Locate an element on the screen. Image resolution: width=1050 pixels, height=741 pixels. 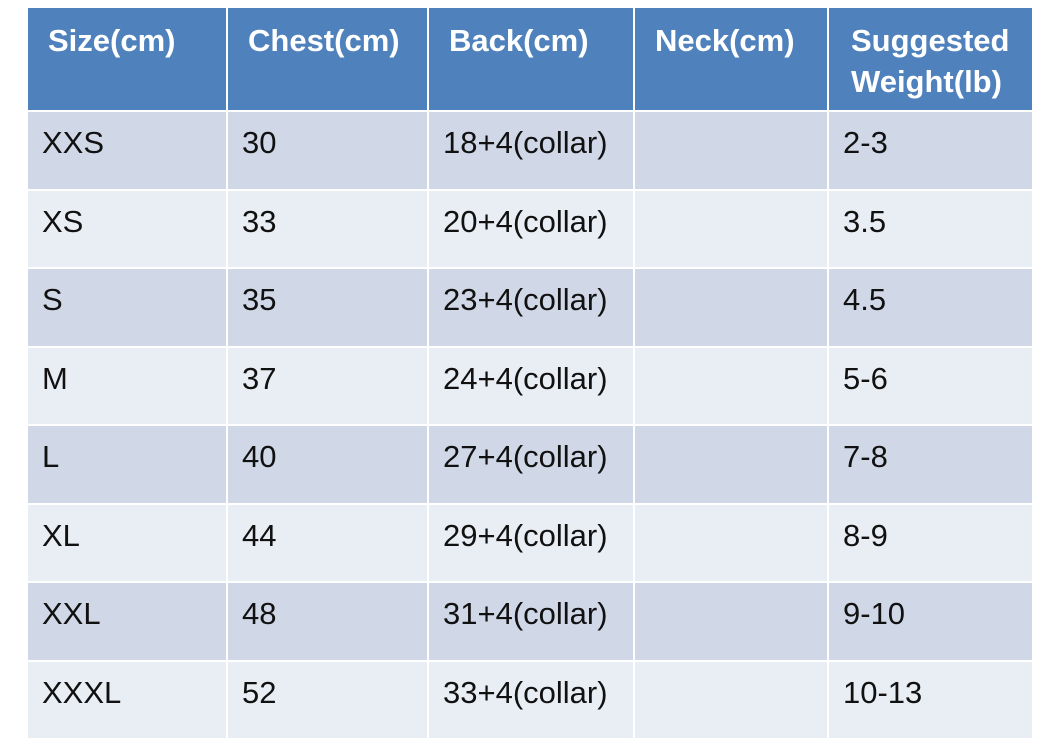
table-row: XXL 48 31+4(collar) 9-10 is located at coordinates (530, 621).